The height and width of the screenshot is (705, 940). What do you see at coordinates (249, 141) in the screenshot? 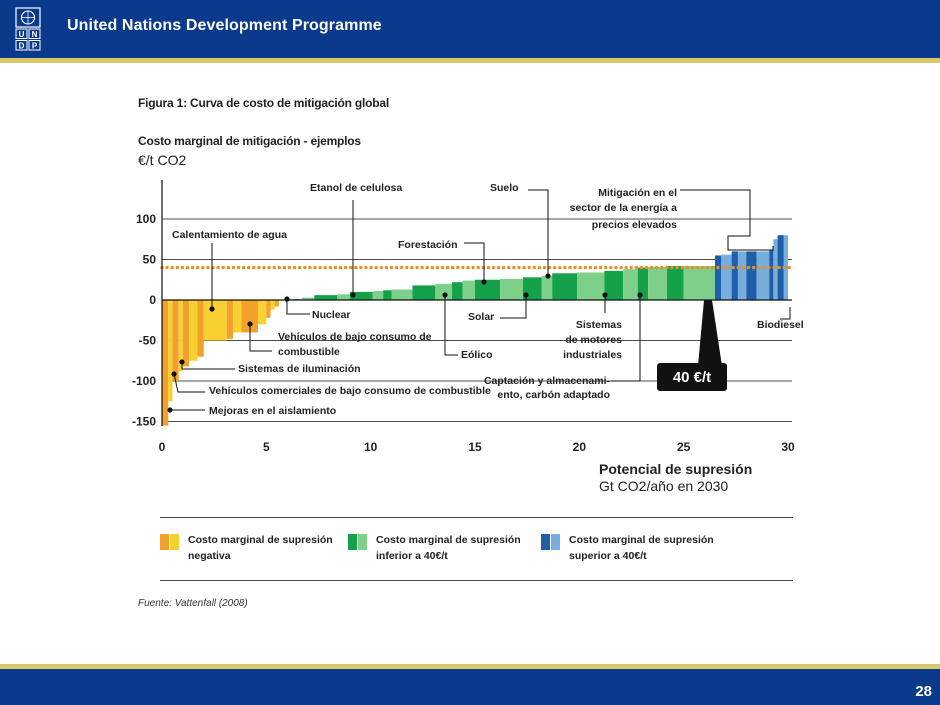
I see `figure-subtitle: Costo marginal de mitigación - ejemplos` at bounding box center [249, 141].